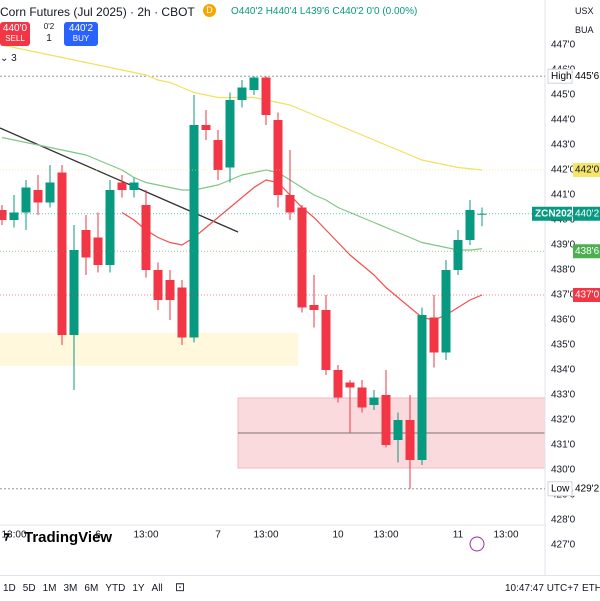  What do you see at coordinates (458, 535) in the screenshot?
I see `x-tick-label: 11` at bounding box center [458, 535].